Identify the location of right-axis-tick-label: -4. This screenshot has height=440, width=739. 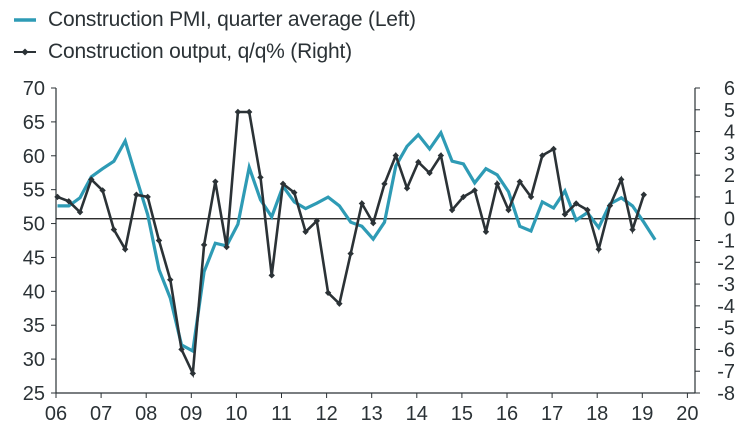
(726, 307).